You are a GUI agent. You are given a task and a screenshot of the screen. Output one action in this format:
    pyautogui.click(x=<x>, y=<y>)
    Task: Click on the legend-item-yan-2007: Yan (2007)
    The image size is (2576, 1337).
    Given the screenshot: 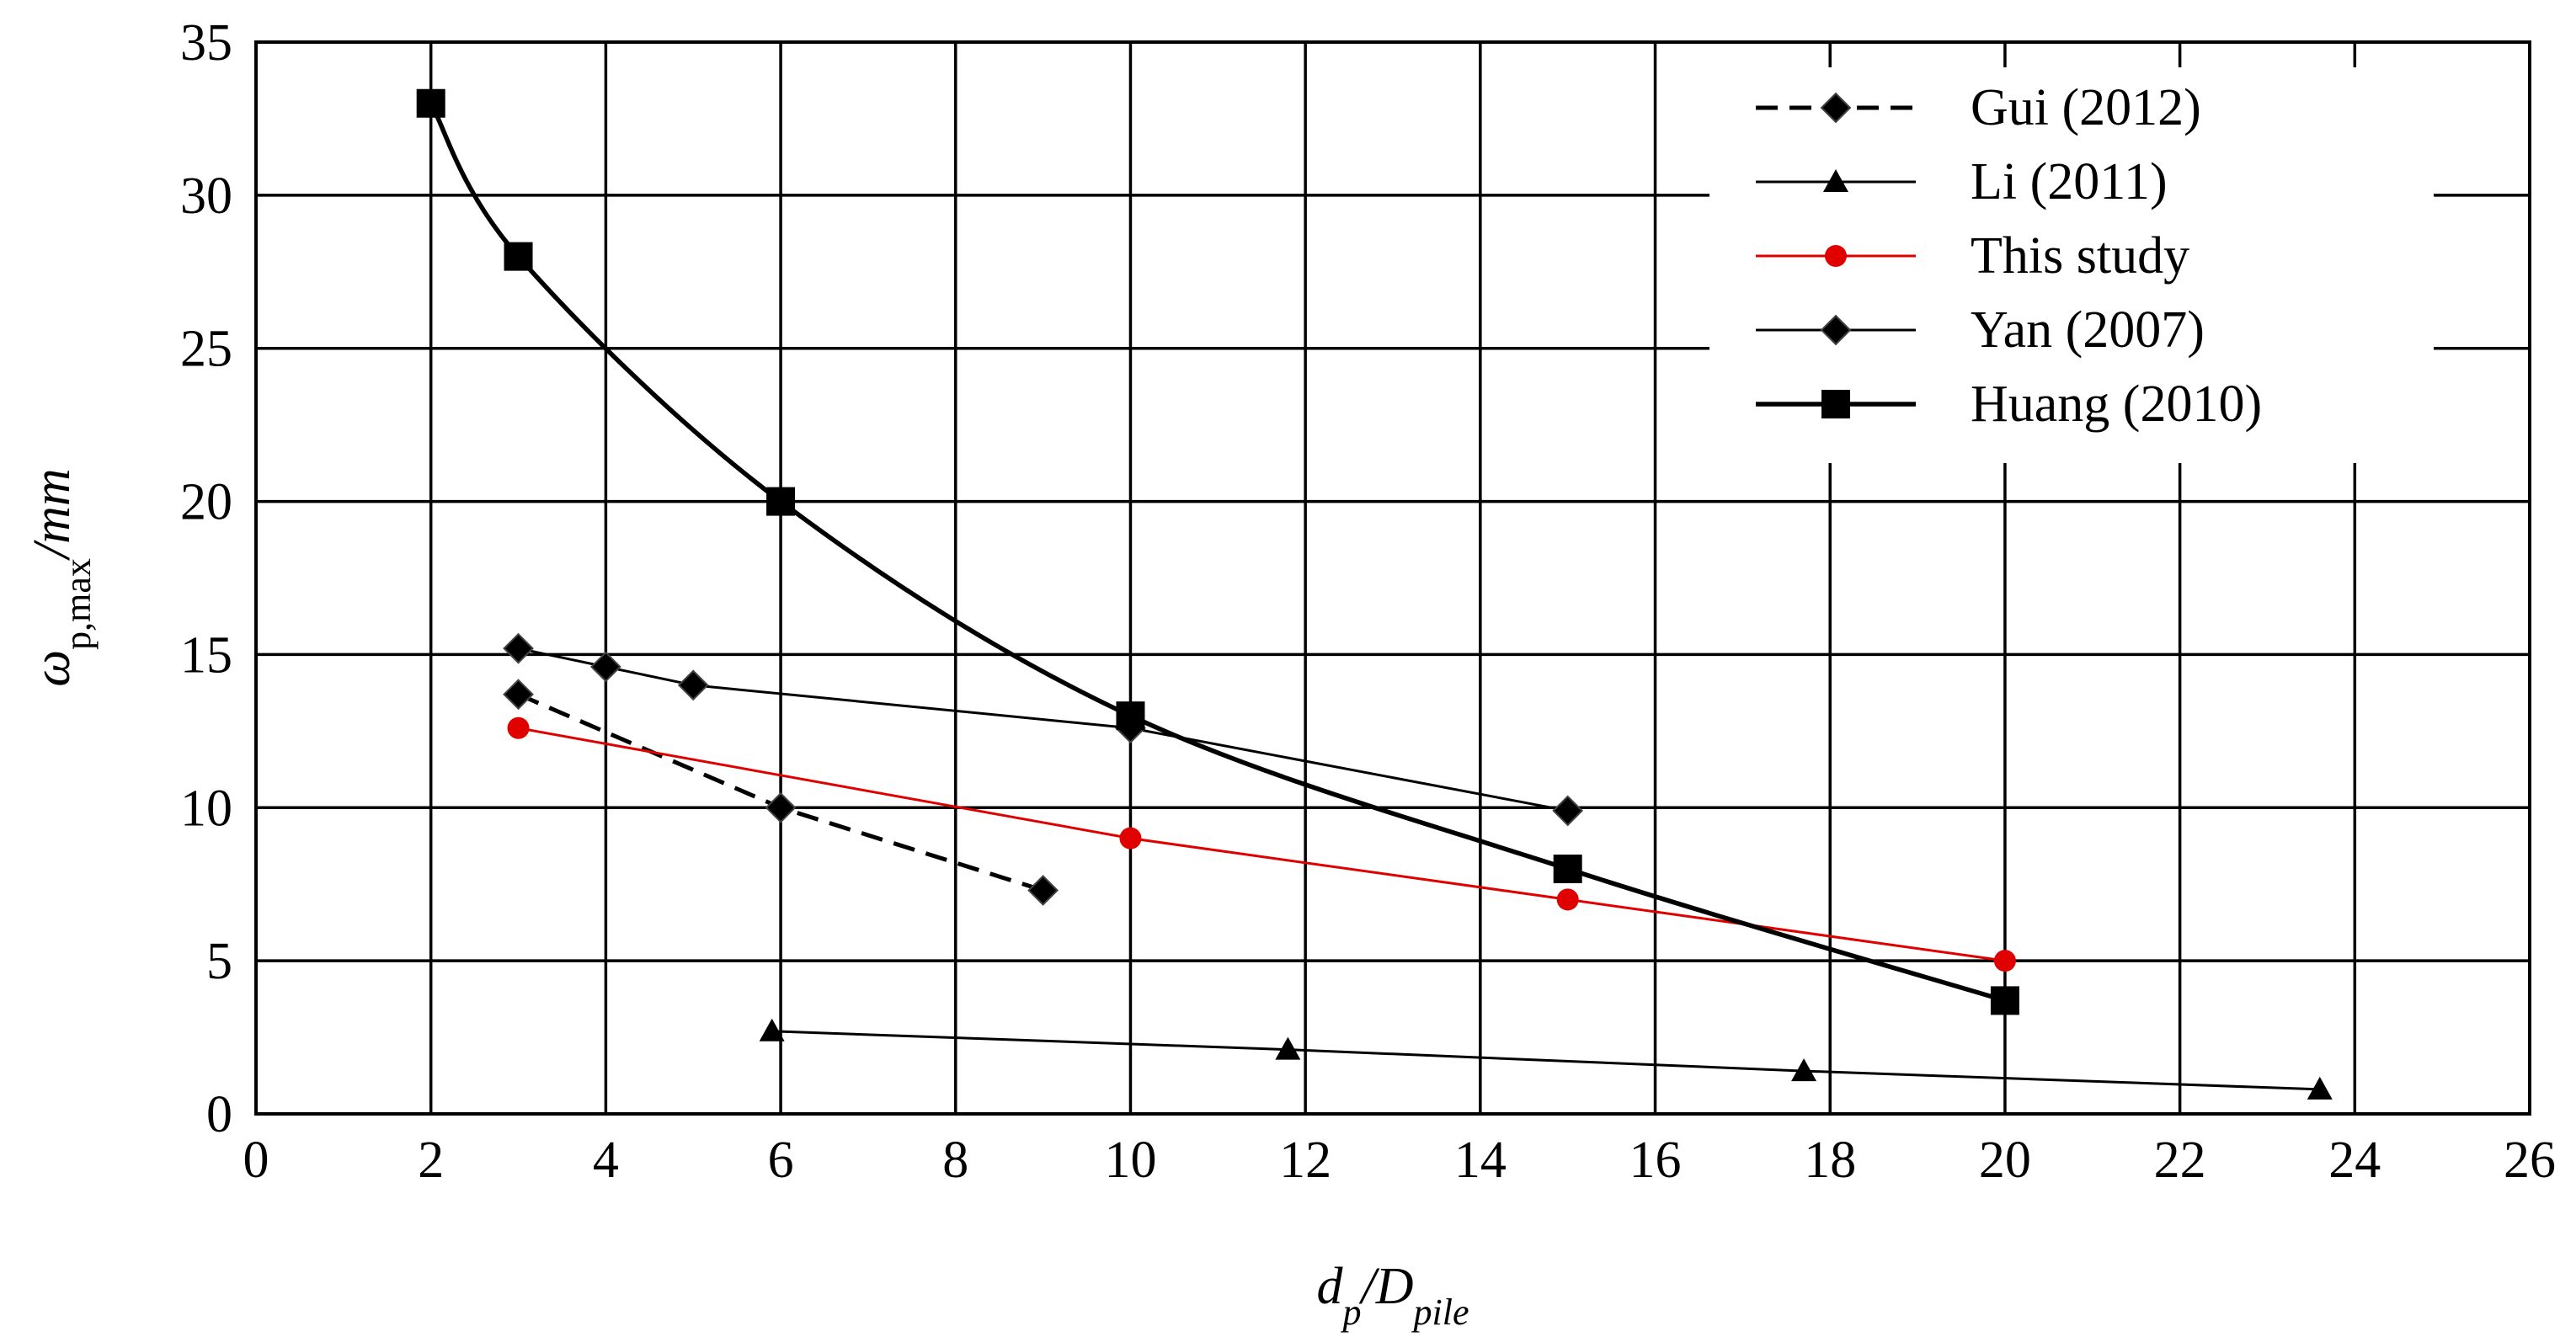 What is the action you would take?
    pyautogui.click(x=1980, y=330)
    